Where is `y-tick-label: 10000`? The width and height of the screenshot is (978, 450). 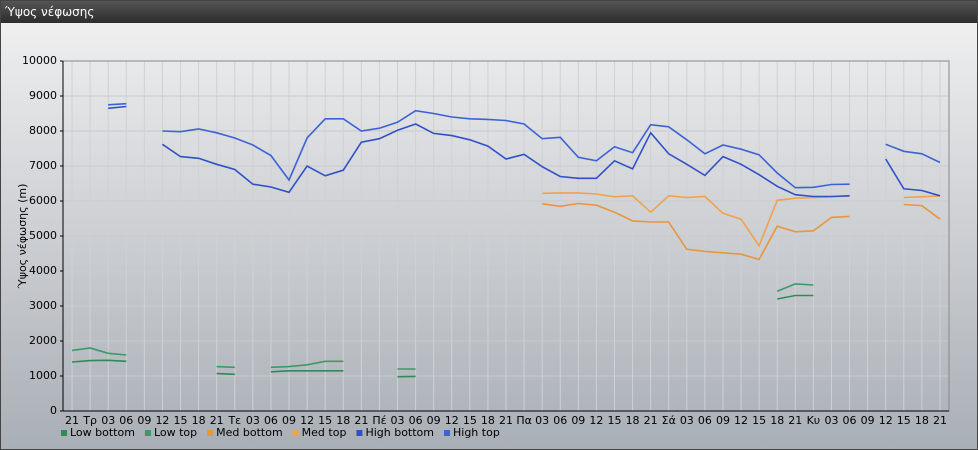 y-tick-label: 10000 is located at coordinates (39, 60).